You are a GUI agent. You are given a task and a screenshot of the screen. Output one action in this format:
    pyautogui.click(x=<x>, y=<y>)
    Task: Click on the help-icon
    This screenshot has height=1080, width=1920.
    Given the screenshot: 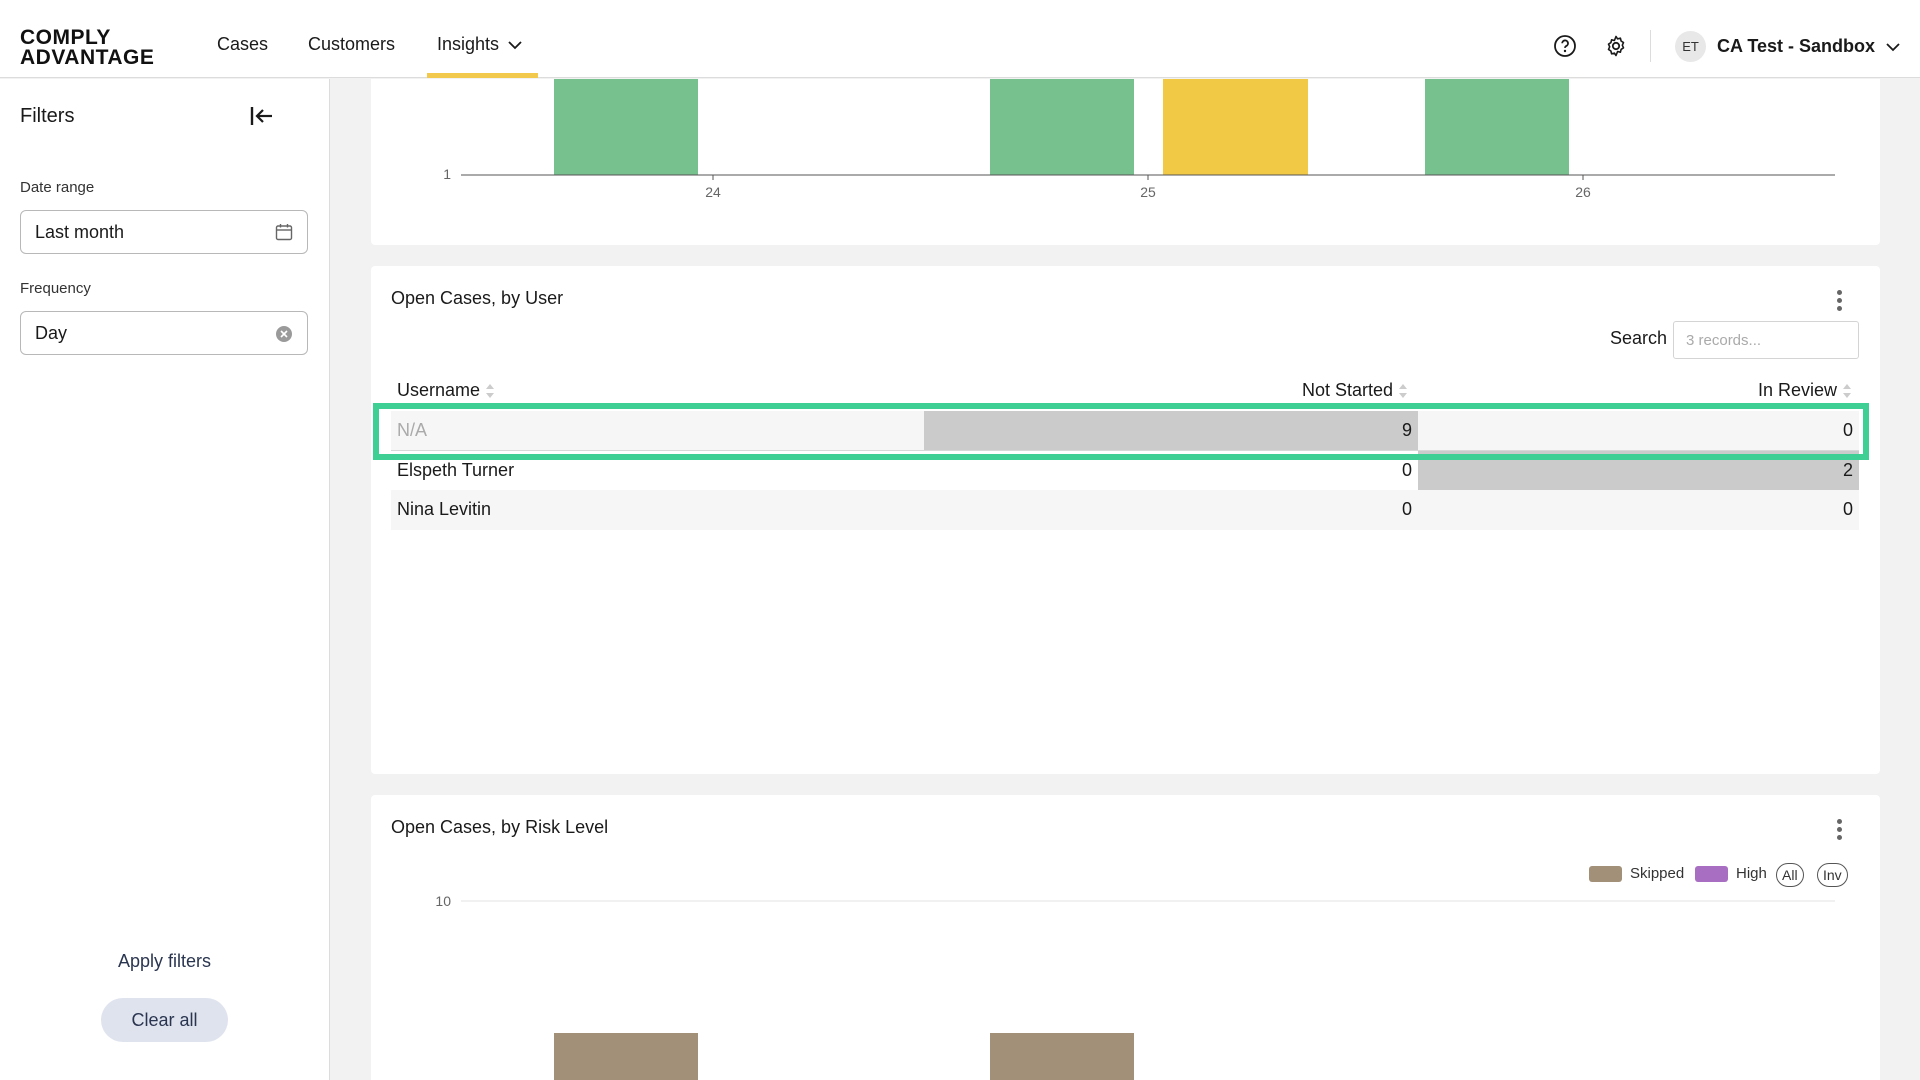 What is the action you would take?
    pyautogui.click(x=1565, y=46)
    